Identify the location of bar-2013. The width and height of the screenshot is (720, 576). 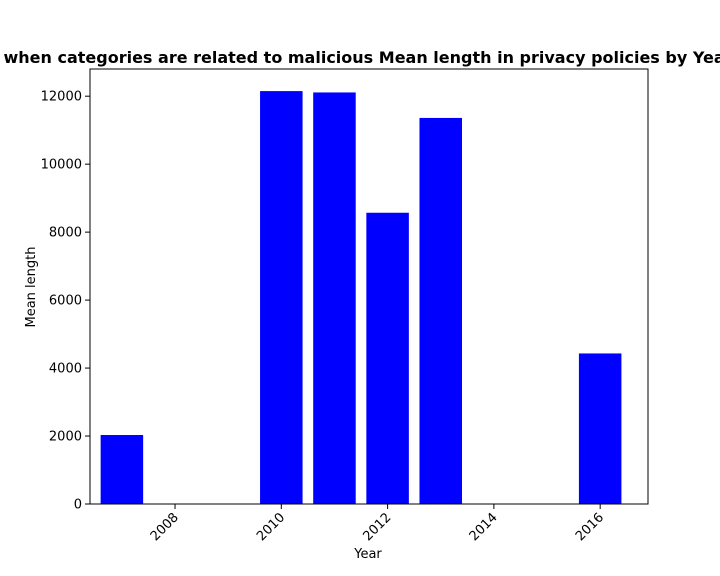
(440, 310).